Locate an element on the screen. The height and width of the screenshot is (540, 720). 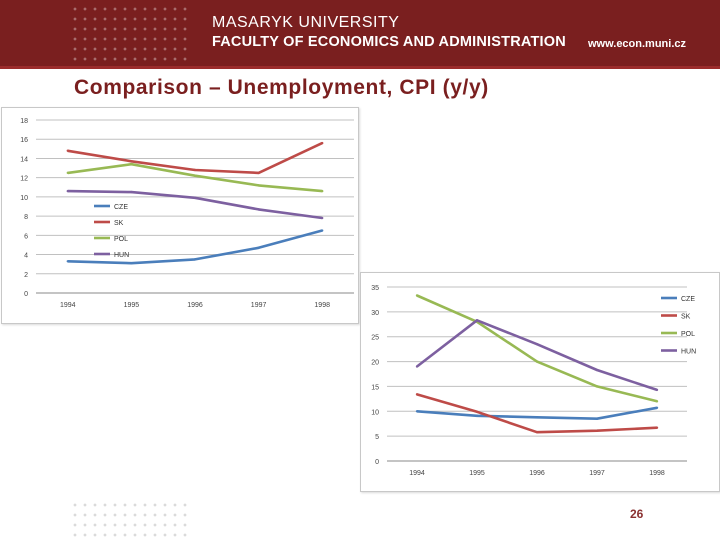
y-tick-label: 6 is located at coordinates (26, 236).